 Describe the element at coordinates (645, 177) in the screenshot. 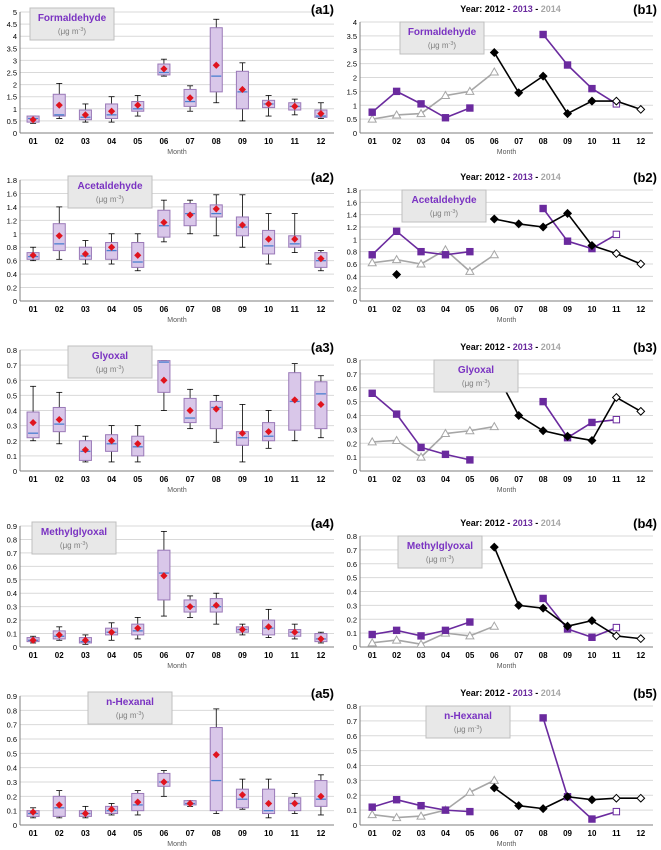

I see `panel-label: (b2)` at that location.